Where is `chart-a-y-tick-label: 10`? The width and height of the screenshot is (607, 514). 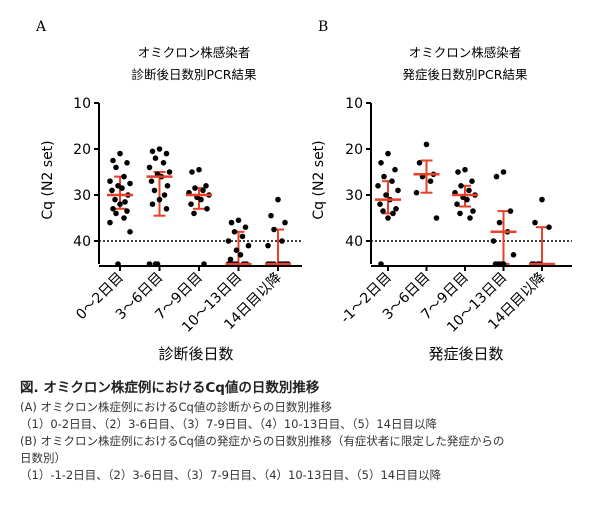
chart-a-y-tick-label: 10 is located at coordinates (82, 104).